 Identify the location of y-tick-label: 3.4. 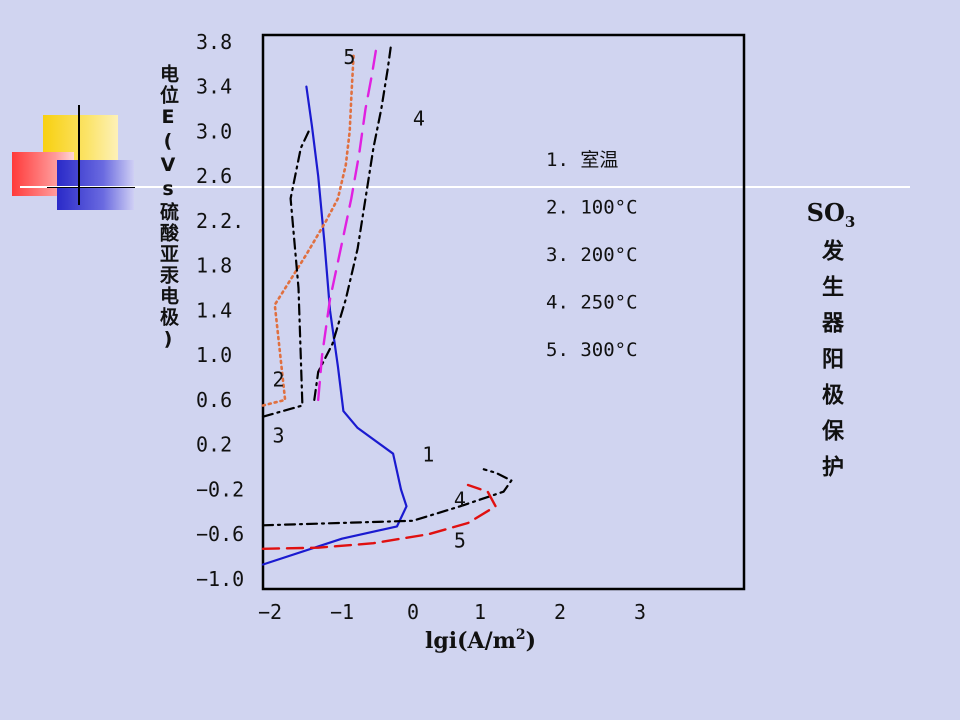
(214, 87).